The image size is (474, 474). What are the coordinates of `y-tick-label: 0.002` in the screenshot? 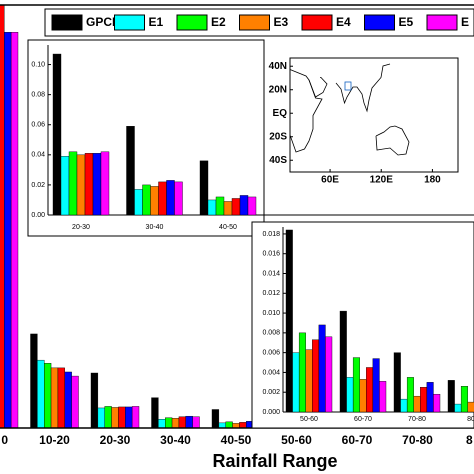 It's located at (271, 392).